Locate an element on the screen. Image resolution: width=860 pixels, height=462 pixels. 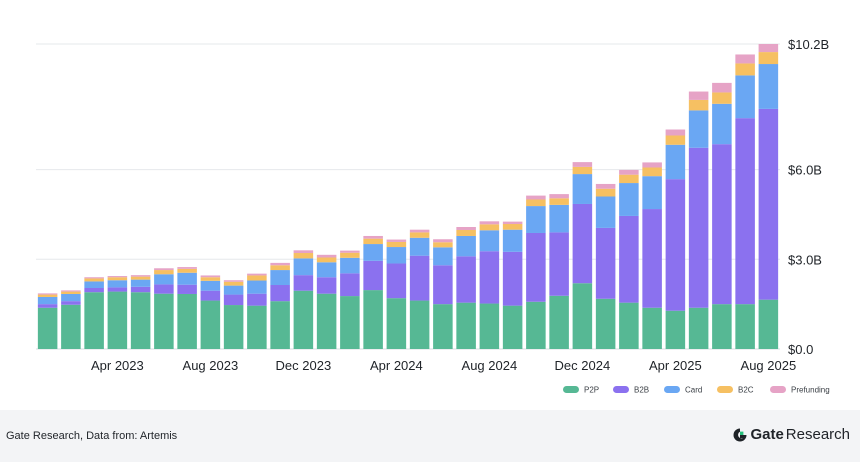
x-tick-label: Apr 2025 is located at coordinates (675, 365).